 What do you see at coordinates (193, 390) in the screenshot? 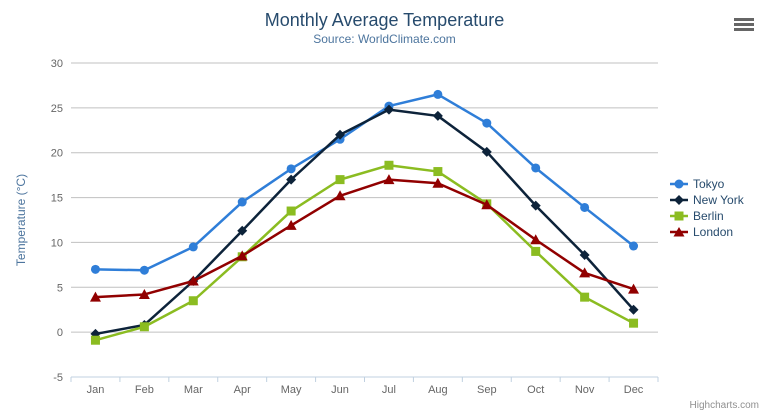
I see `x-axis-label: Mar` at bounding box center [193, 390].